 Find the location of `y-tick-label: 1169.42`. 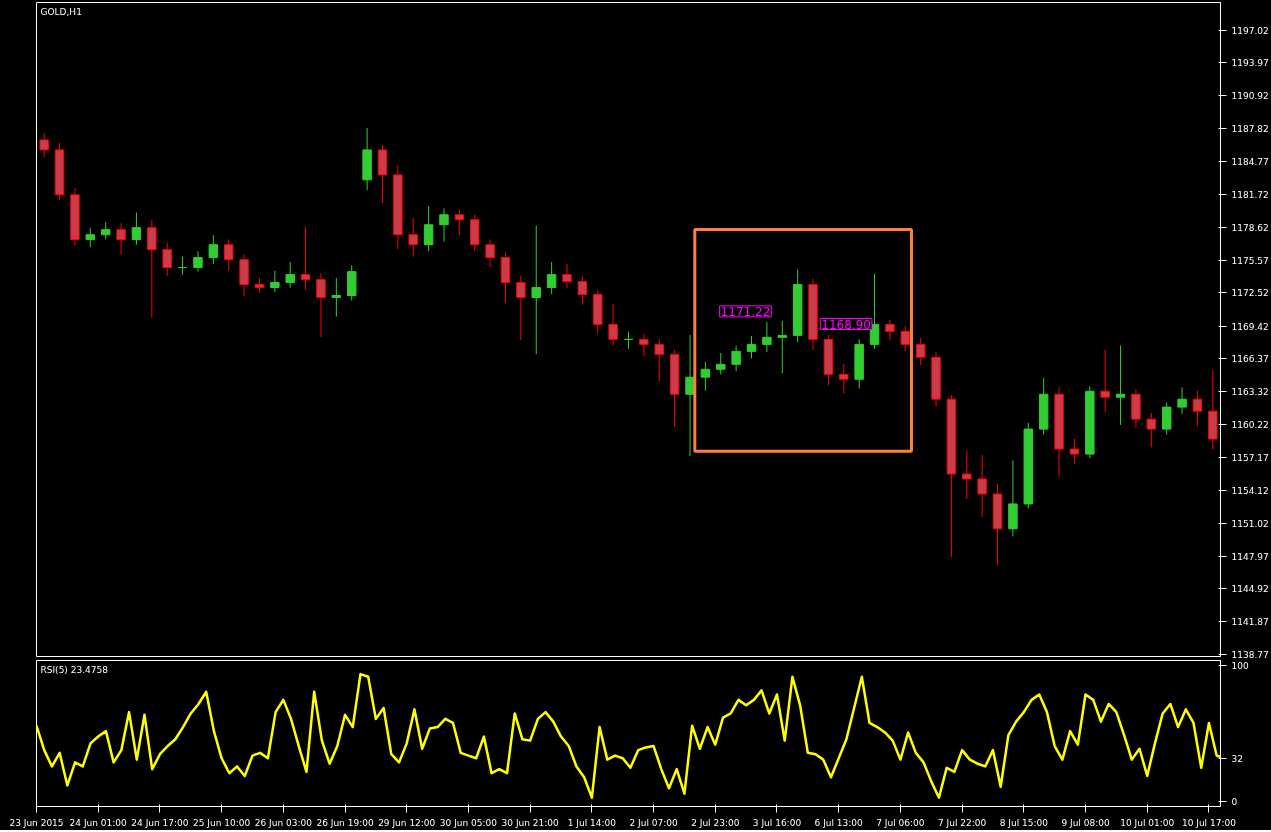

y-tick-label: 1169.42 is located at coordinates (1250, 326).